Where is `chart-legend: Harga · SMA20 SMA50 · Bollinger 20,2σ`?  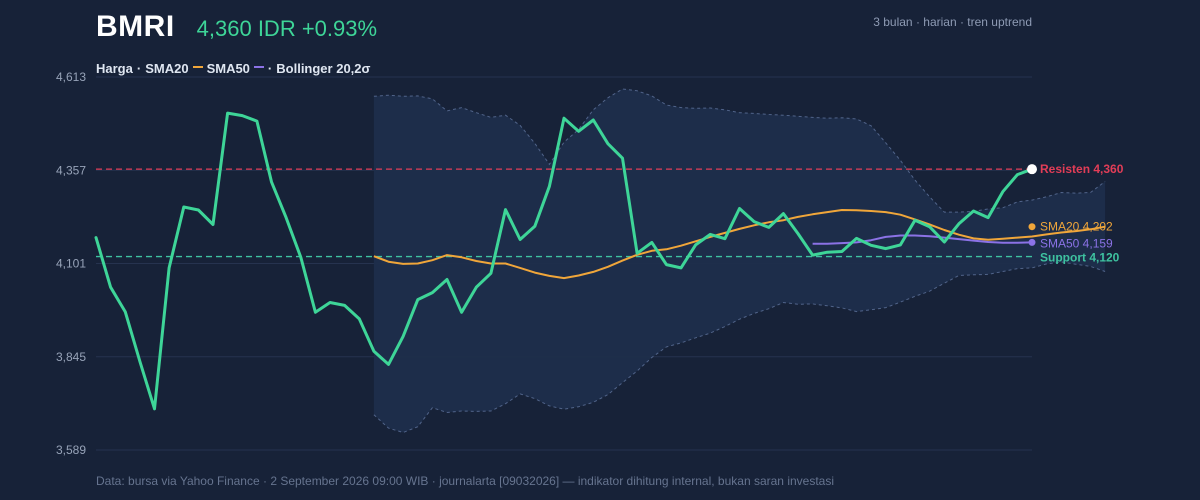
chart-legend: Harga · SMA20 SMA50 · Bollinger 20,2σ is located at coordinates (233, 68).